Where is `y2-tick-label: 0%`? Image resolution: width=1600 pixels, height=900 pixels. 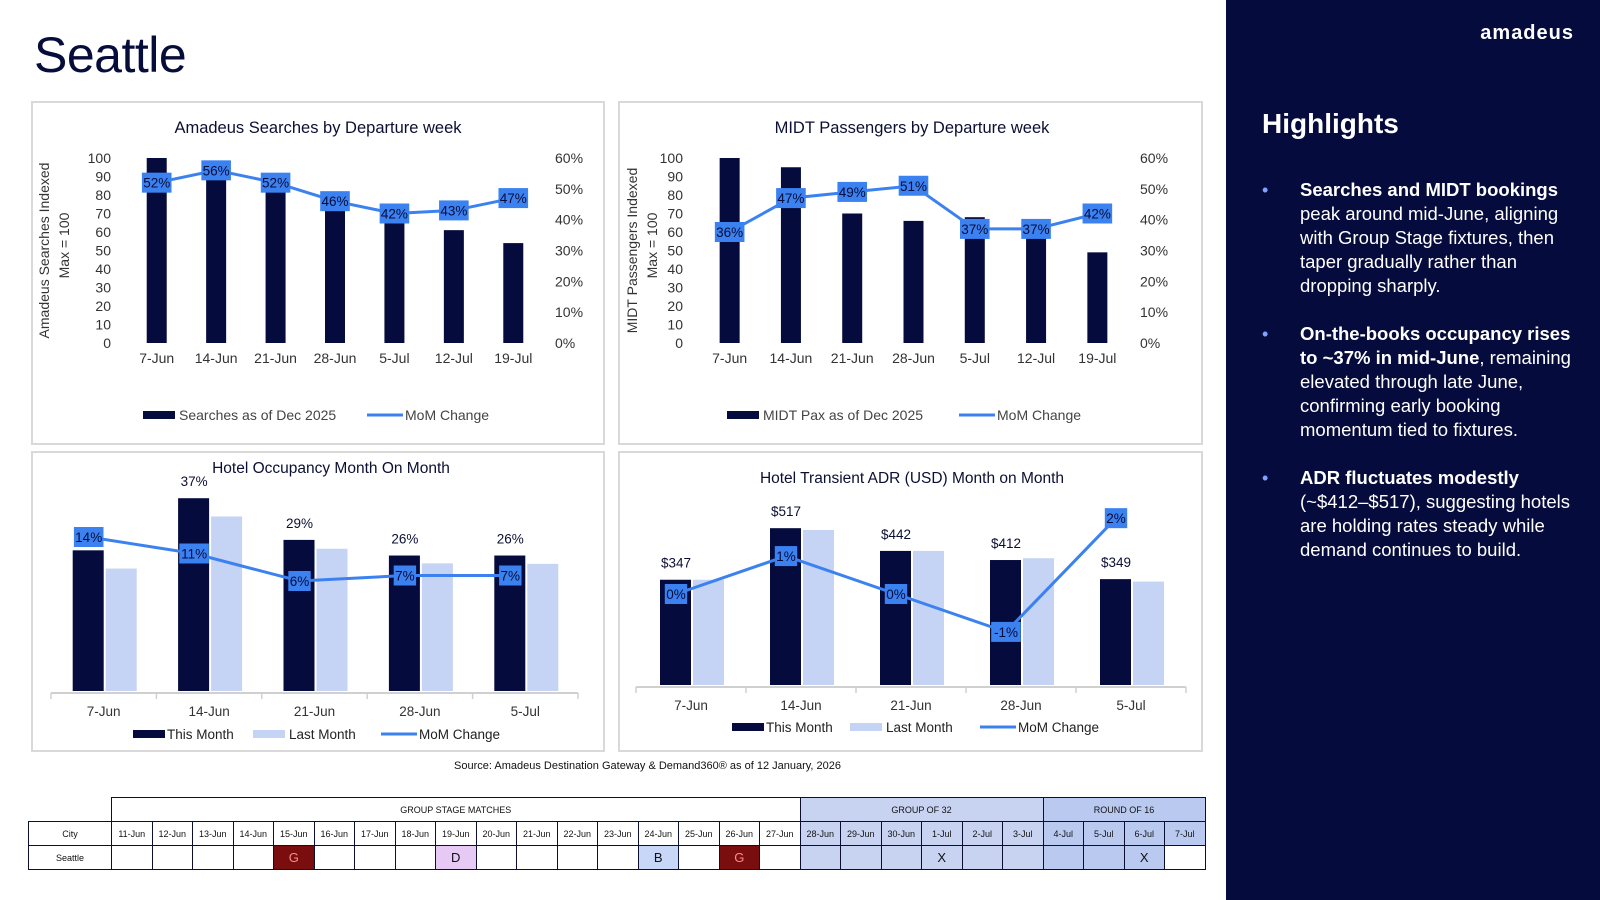 y2-tick-label: 0% is located at coordinates (1150, 343).